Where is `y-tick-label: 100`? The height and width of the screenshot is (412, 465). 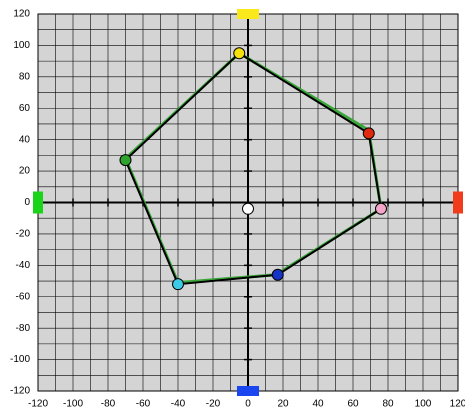 y-tick-label: 100 is located at coordinates (21, 45).